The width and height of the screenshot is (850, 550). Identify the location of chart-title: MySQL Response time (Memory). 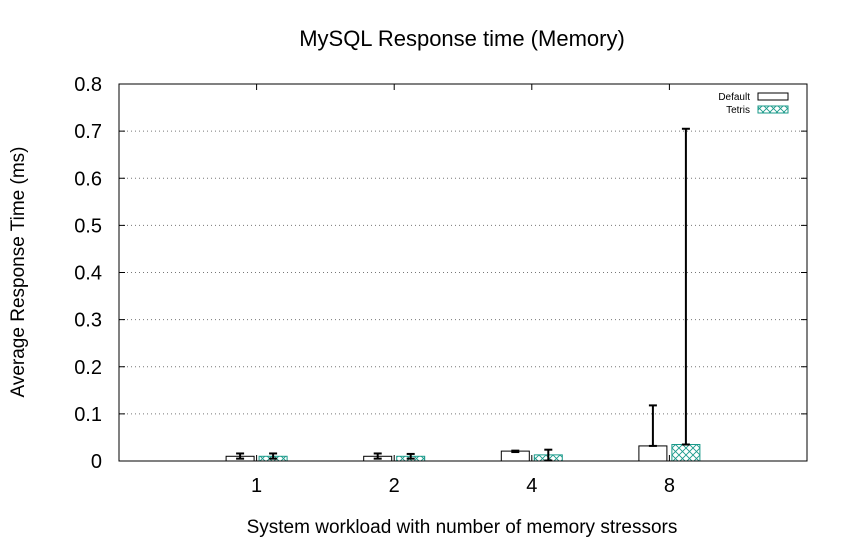
(462, 38).